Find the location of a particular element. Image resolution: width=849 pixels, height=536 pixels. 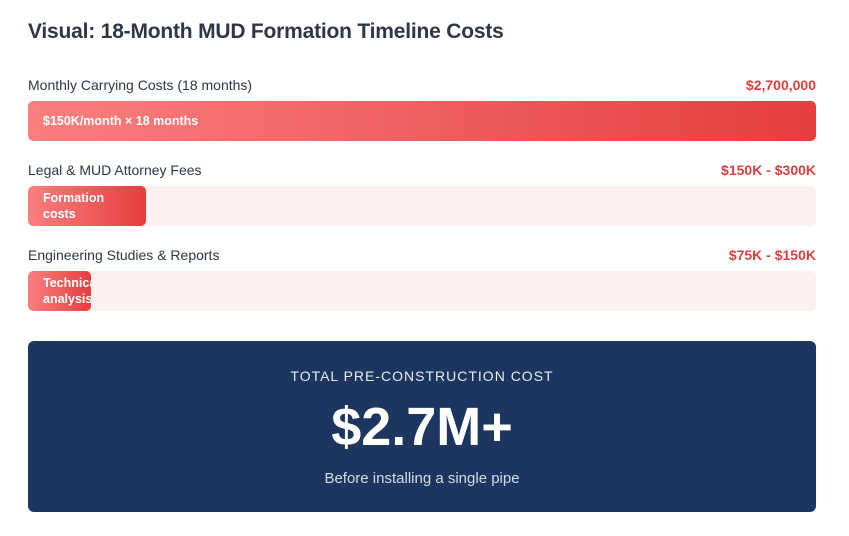

total-label: TOTAL PRE-CONSTRUCTION COST is located at coordinates (422, 376).